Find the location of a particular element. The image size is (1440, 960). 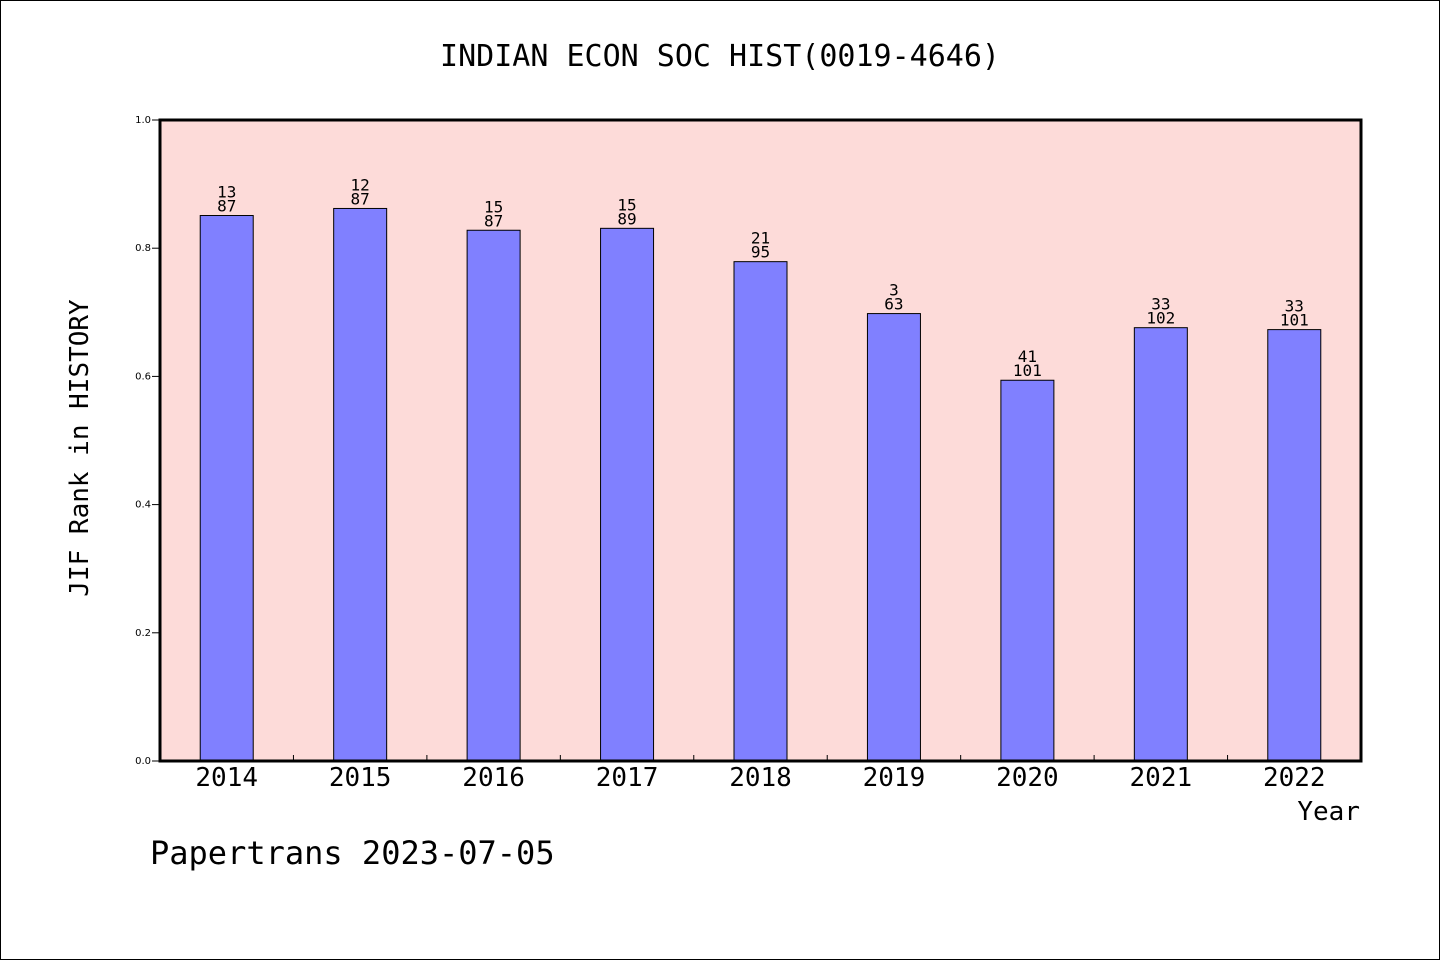

bar-total-label: 102 is located at coordinates (1160, 318).